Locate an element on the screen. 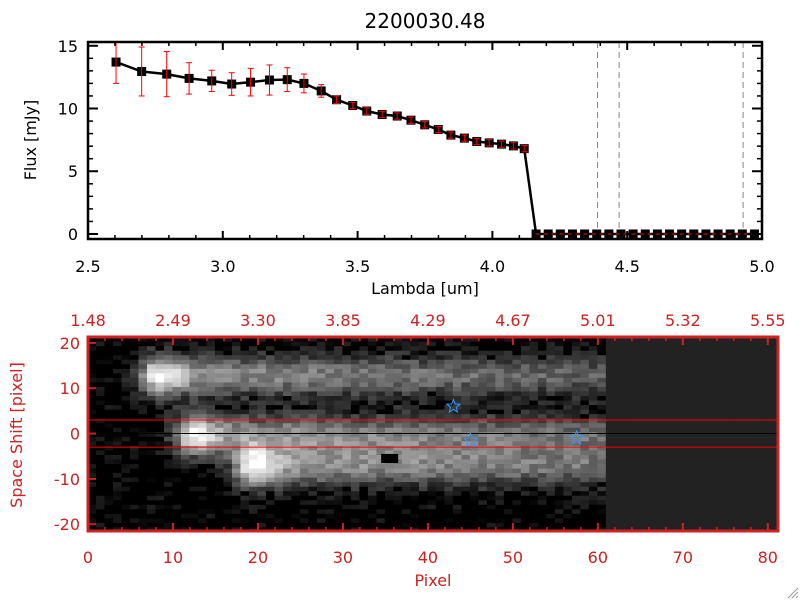 Image resolution: width=800 pixels, height=600 pixels. resize-grip-icon is located at coordinates (793, 593).